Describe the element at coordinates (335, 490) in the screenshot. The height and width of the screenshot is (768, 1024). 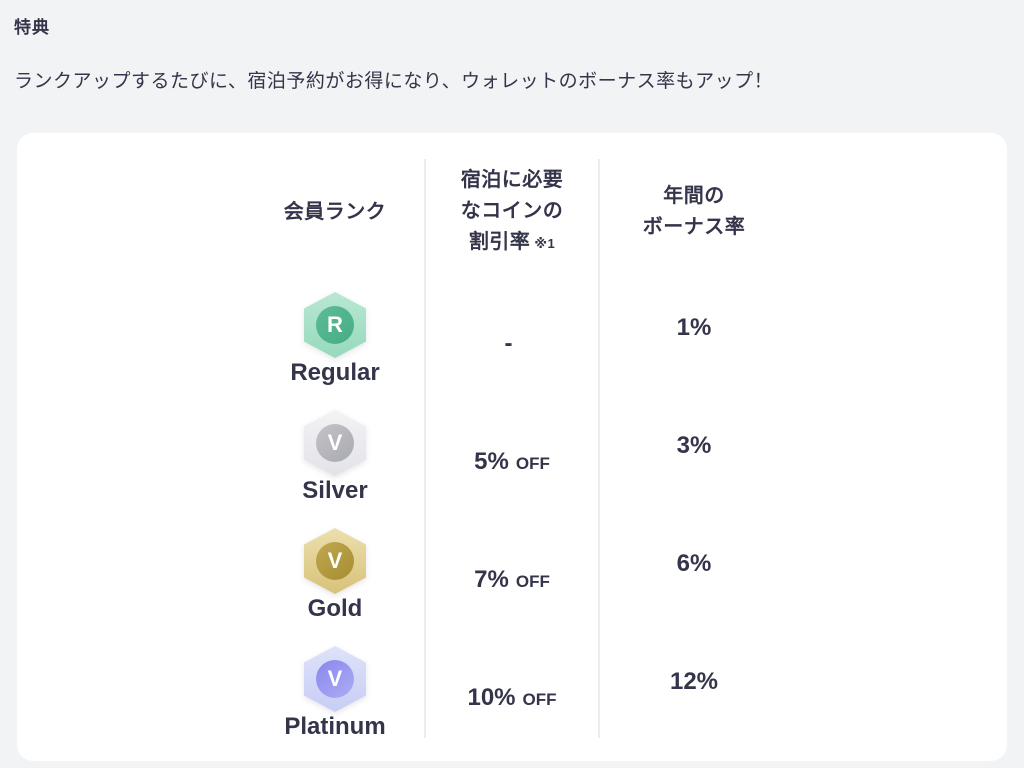
I see `rank-label: Silver` at that location.